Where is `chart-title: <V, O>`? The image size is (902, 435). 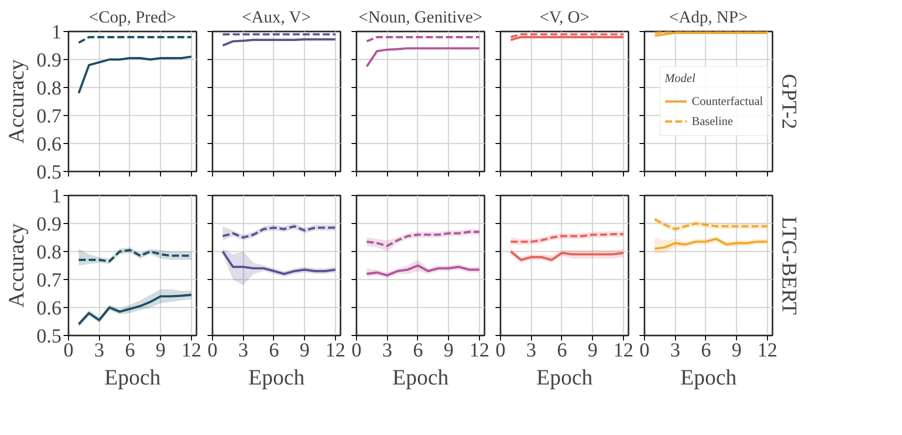
chart-title: <V, O> is located at coordinates (564, 17).